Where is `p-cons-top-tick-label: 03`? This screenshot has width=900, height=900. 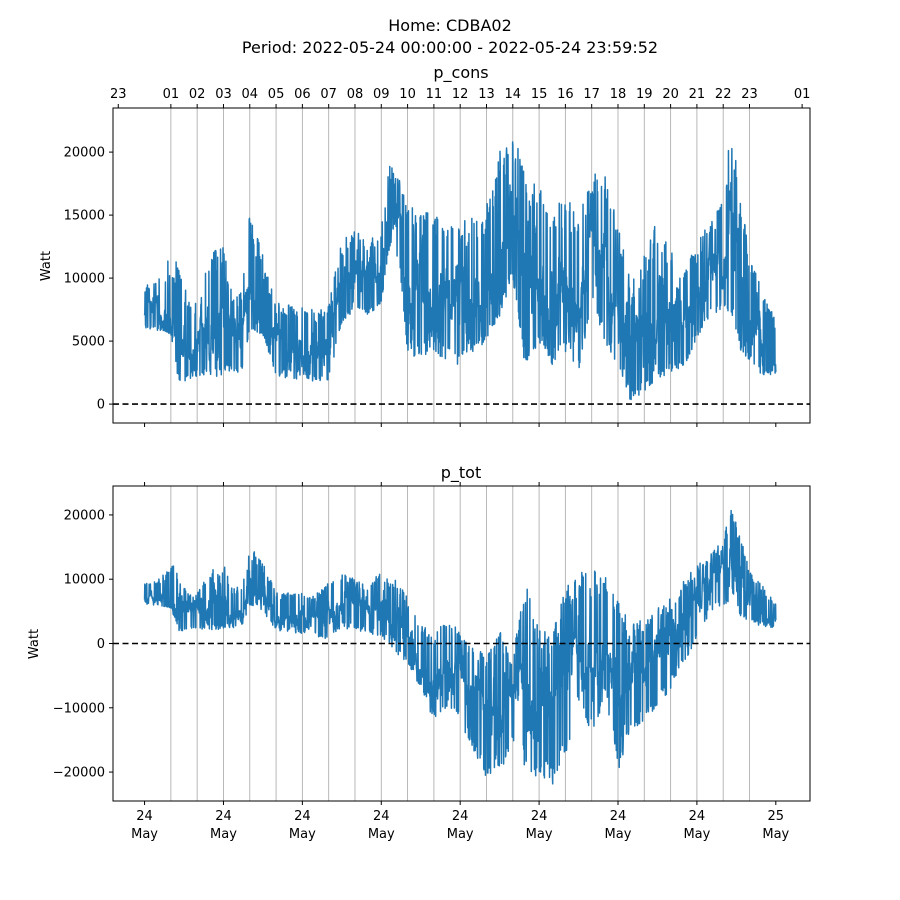
p-cons-top-tick-label: 03 is located at coordinates (223, 94).